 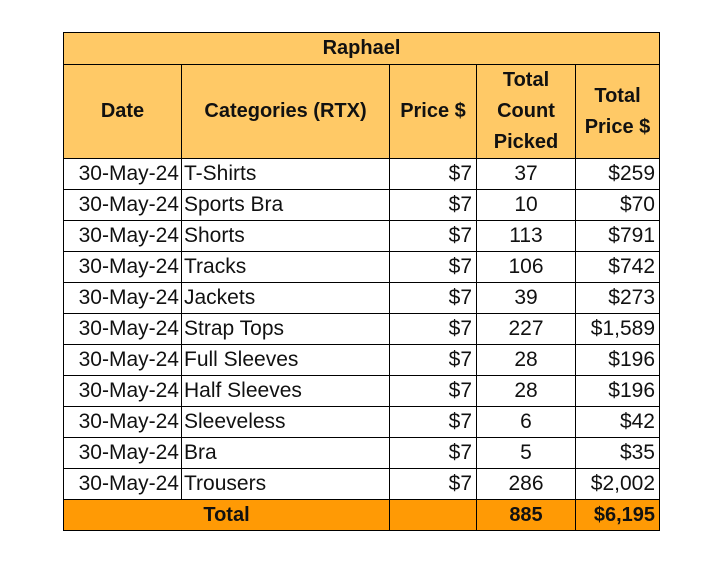 What do you see at coordinates (526, 236) in the screenshot?
I see `cell-count: 113` at bounding box center [526, 236].